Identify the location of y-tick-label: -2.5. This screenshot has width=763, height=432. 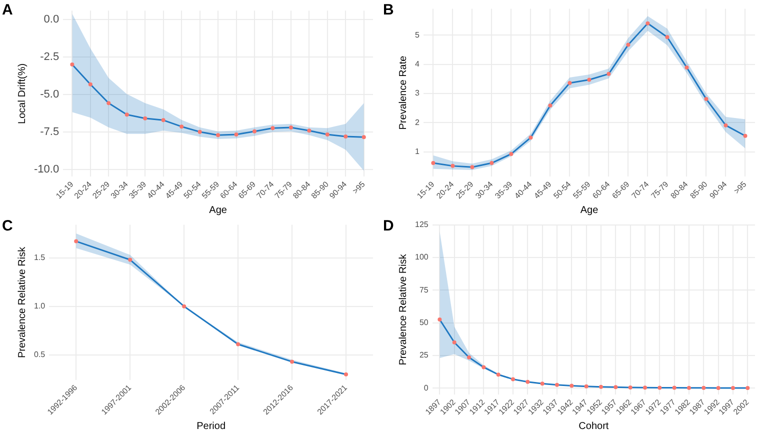
(50, 57).